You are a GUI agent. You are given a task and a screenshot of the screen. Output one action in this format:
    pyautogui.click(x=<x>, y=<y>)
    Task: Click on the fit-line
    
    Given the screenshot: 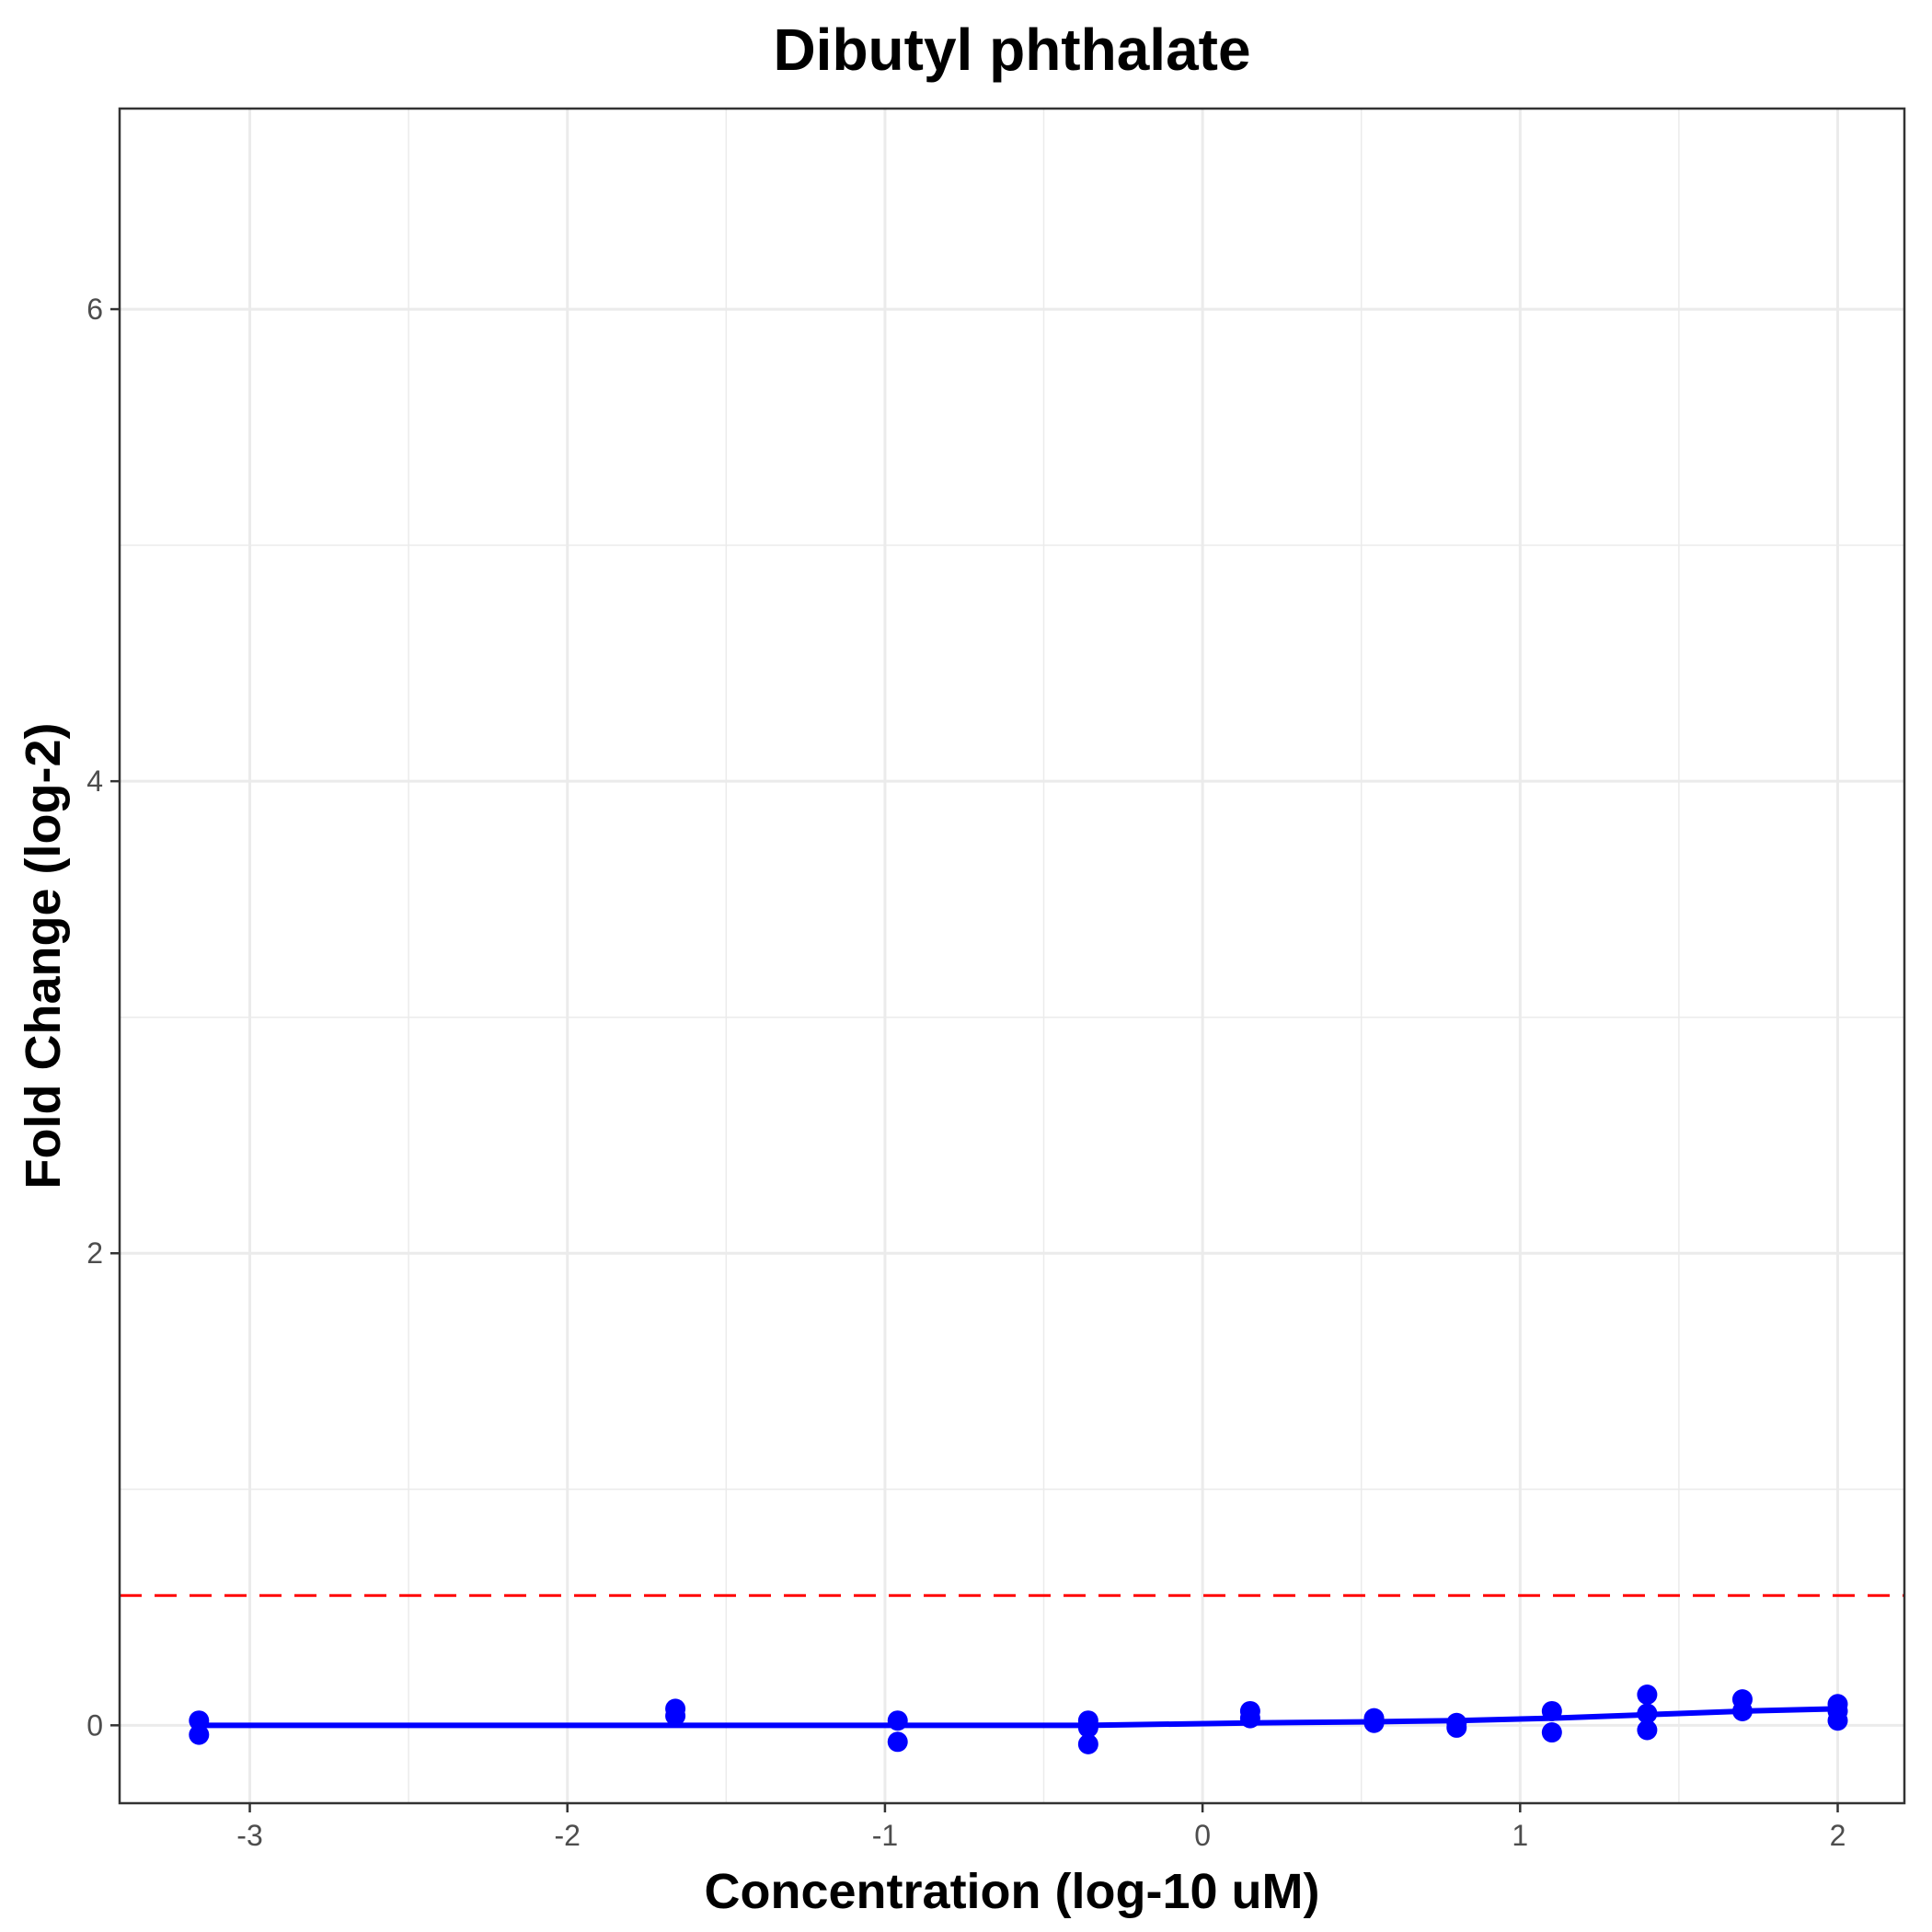 What is the action you would take?
    pyautogui.click(x=1018, y=1717)
    